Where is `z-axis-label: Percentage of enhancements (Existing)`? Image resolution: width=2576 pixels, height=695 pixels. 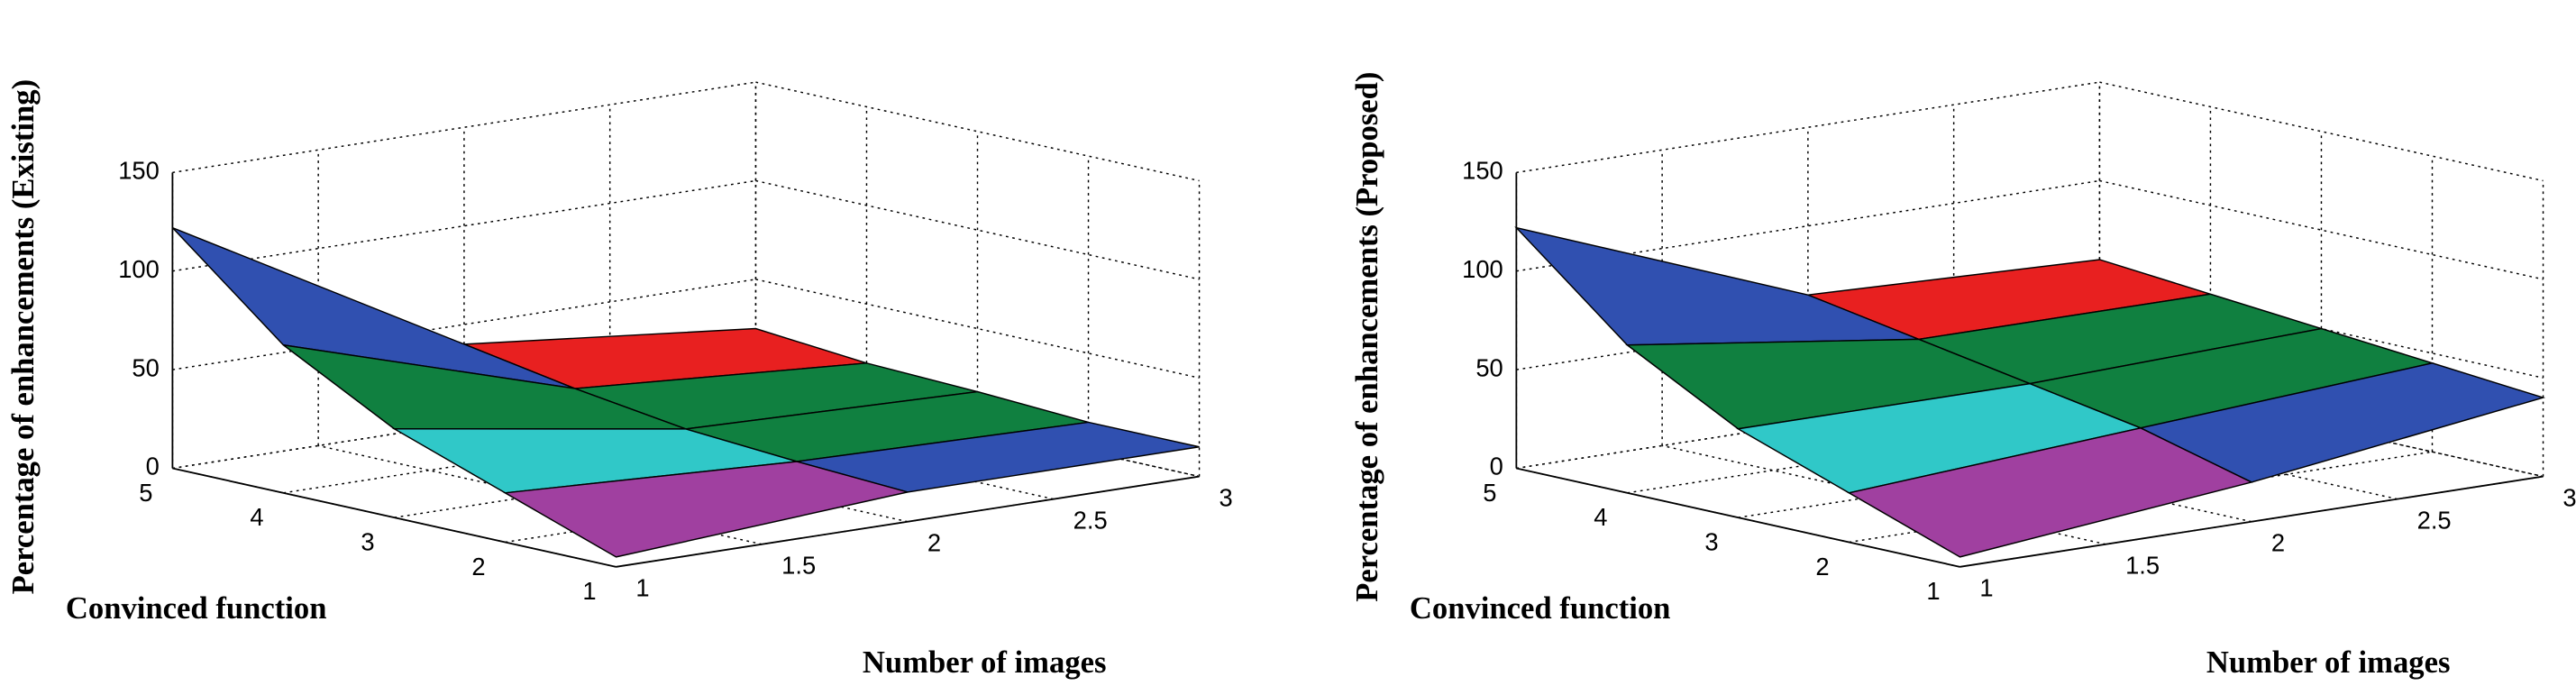 z-axis-label: Percentage of enhancements (Existing) is located at coordinates (23, 337).